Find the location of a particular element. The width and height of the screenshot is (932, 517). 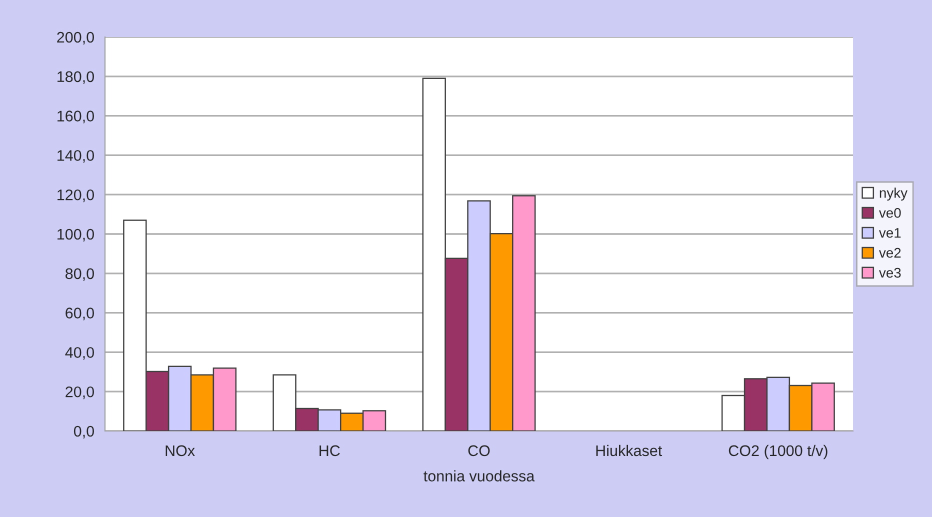

x-axis-title: tonnia vuodessa is located at coordinates (479, 476).